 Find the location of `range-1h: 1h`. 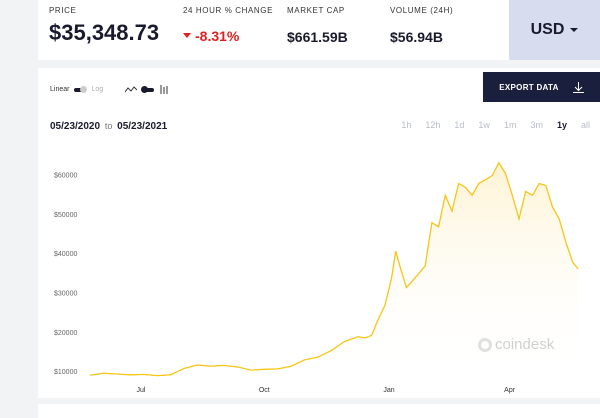

range-1h: 1h is located at coordinates (406, 125).